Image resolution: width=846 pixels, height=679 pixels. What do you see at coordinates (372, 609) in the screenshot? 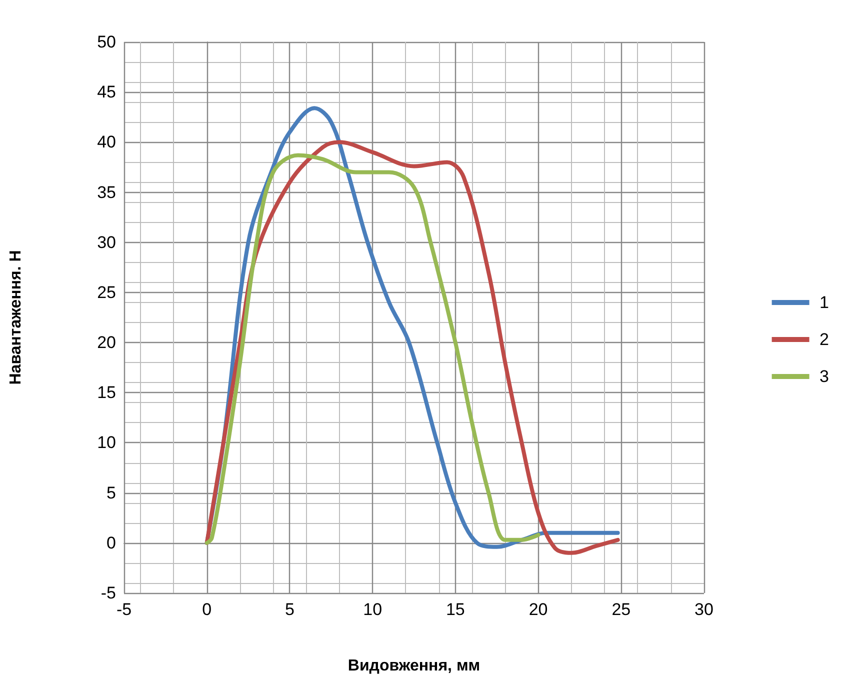
I see `x-tick-label: 10` at bounding box center [372, 609].